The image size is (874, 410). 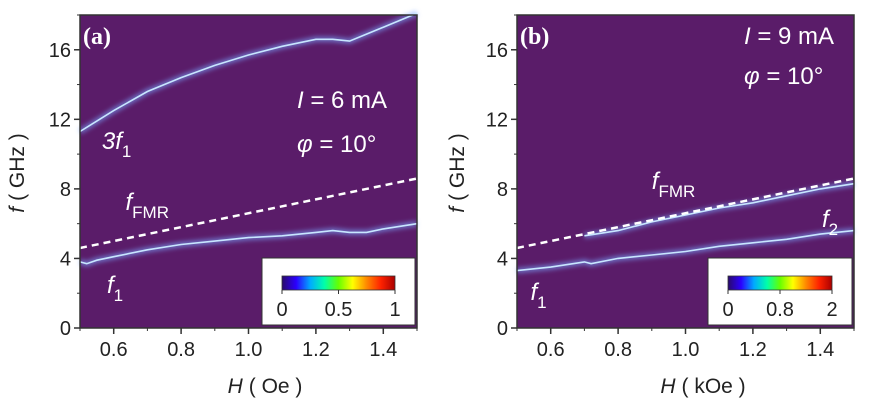 I want to click on annotation-current-b: I = 9 mA, so click(x=789, y=36).